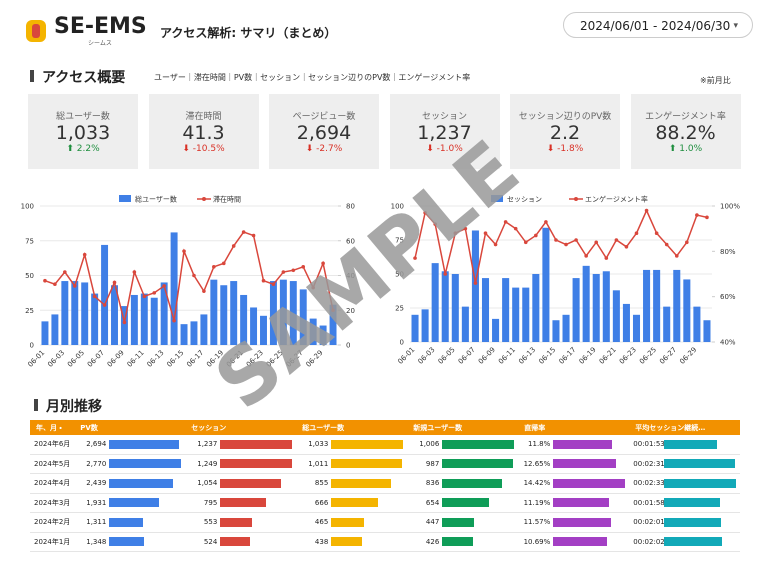  Describe the element at coordinates (77, 77) in the screenshot. I see `section-title: アクセス概要` at that location.